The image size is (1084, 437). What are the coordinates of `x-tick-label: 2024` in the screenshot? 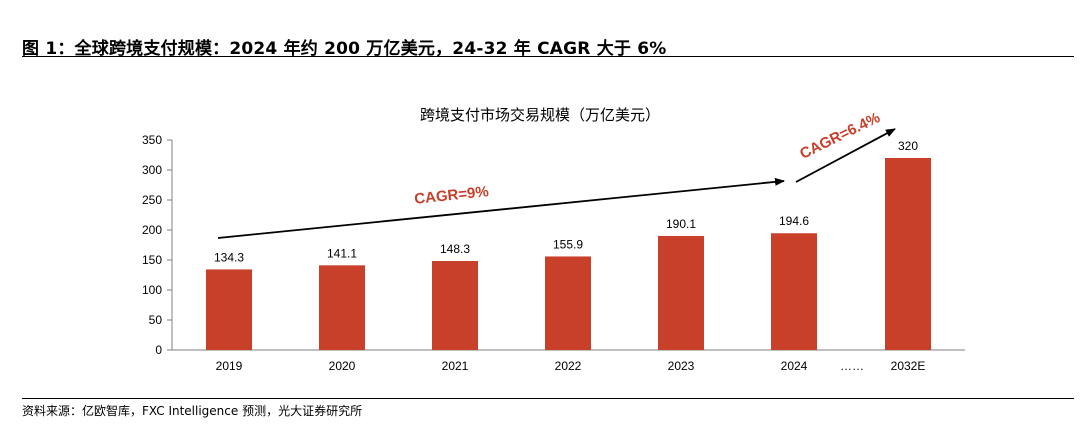 It's located at (794, 366).